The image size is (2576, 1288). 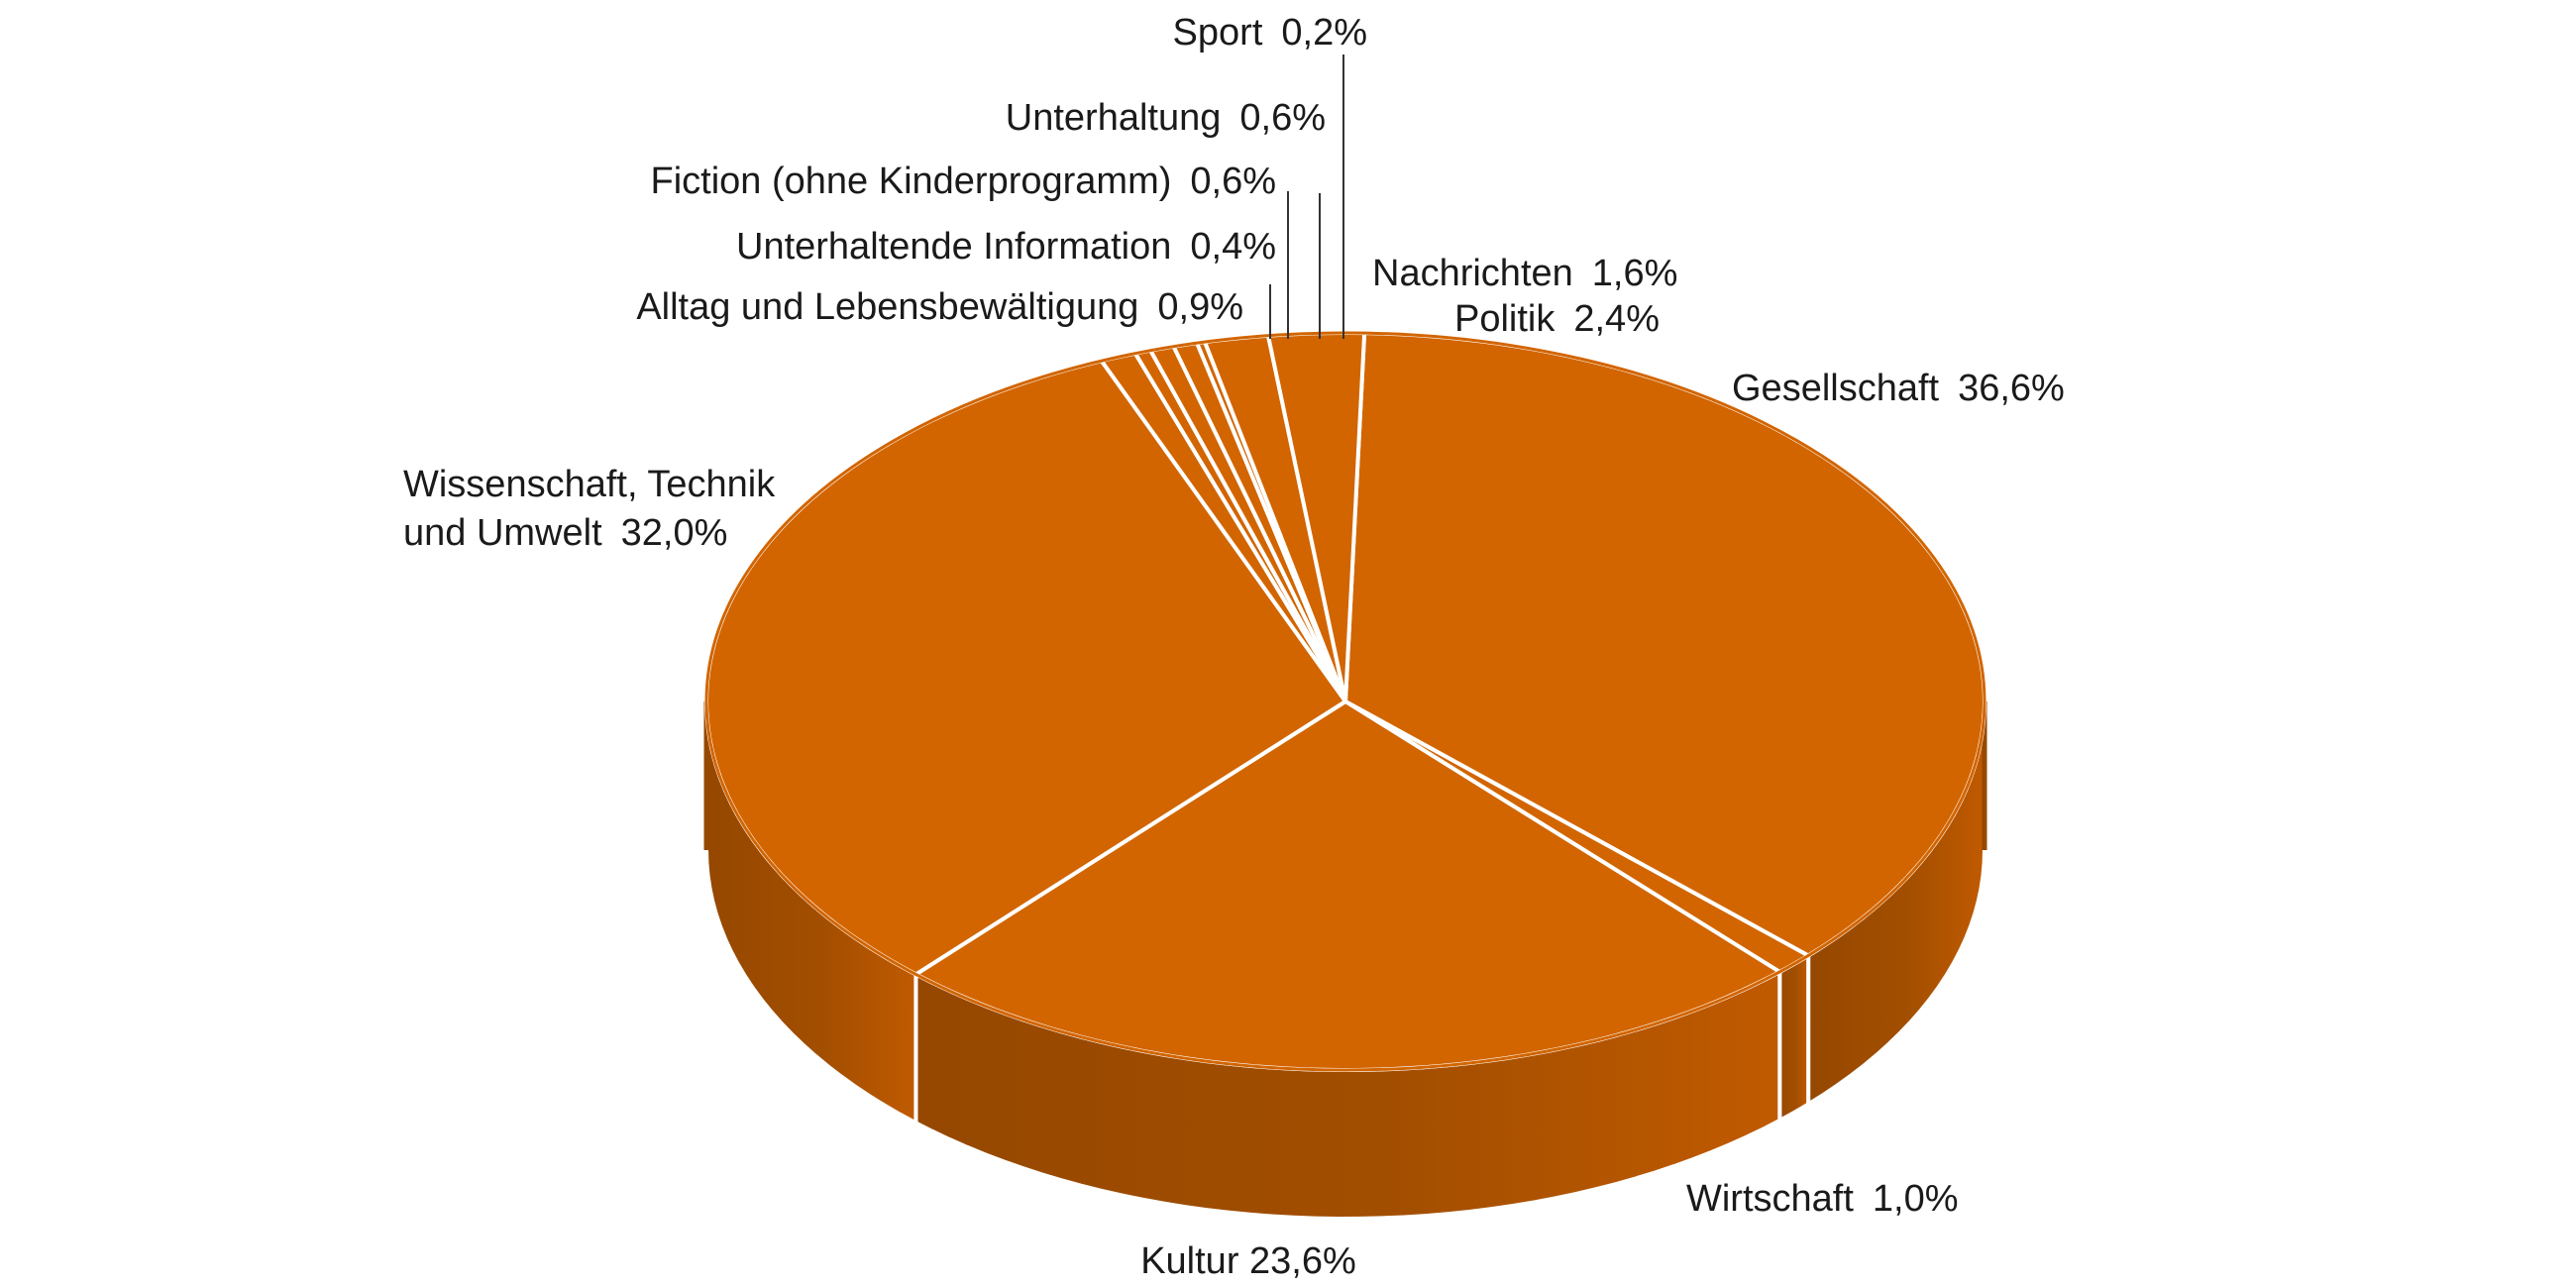 I want to click on slice-label-nachrichten: Nachrichten 1,6%, so click(x=1525, y=273).